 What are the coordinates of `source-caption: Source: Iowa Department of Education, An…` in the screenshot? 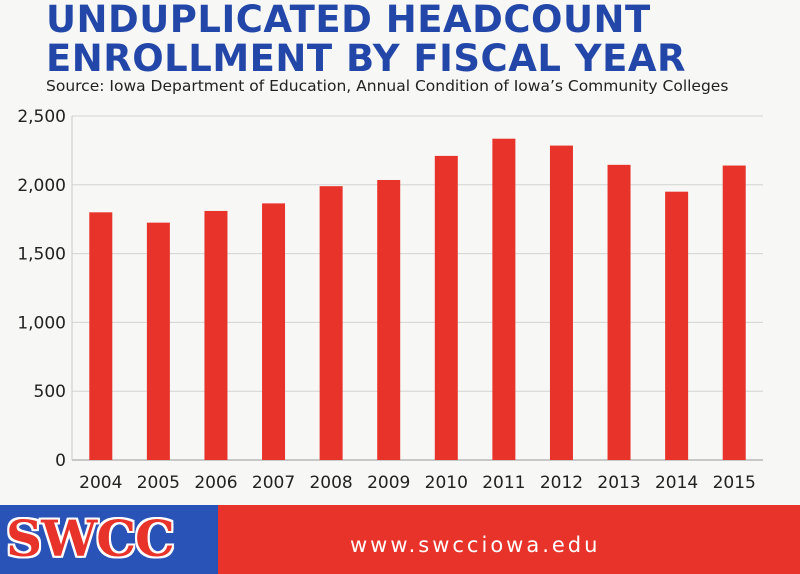 It's located at (387, 86).